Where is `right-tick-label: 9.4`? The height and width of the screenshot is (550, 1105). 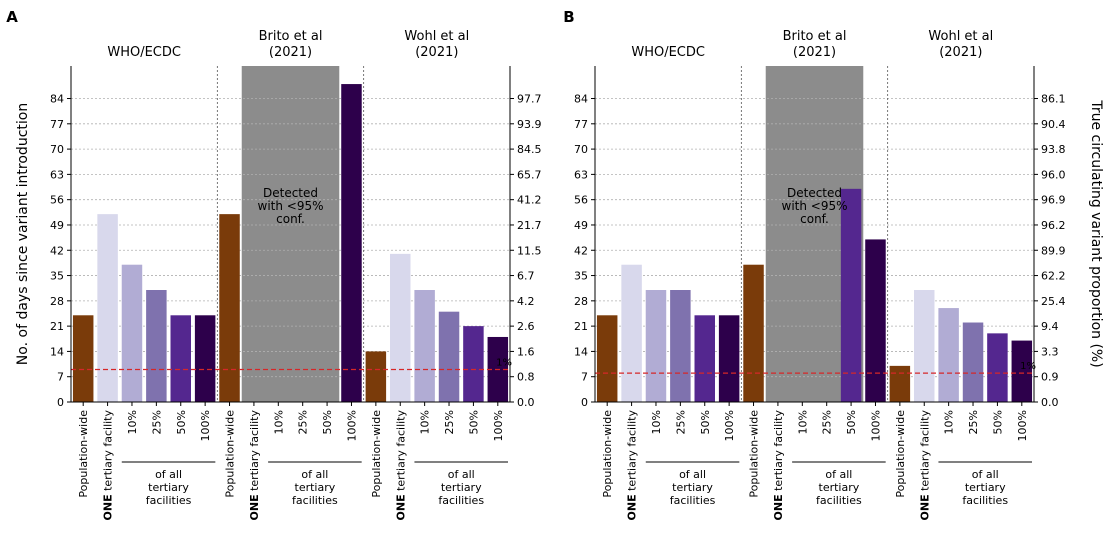 right-tick-label: 9.4 is located at coordinates (1050, 326).